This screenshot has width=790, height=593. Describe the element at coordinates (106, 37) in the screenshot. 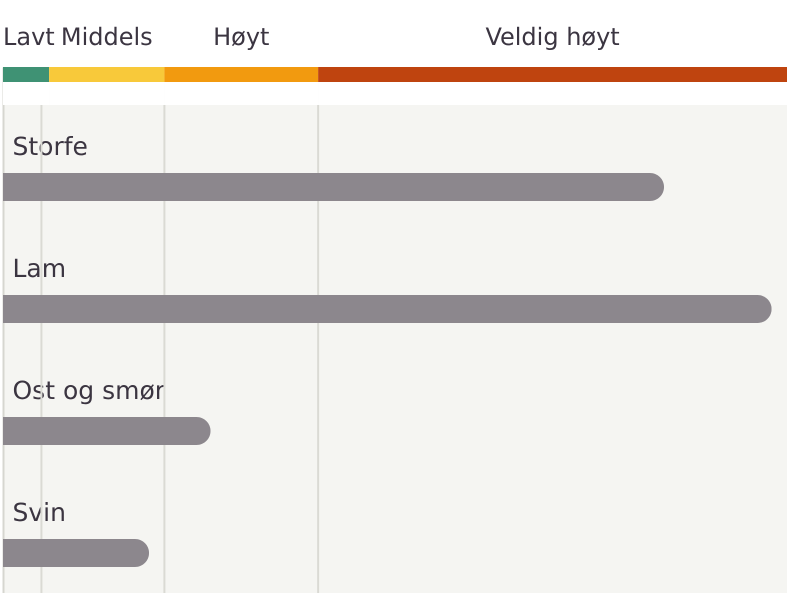

I see `band-label: Middels` at that location.